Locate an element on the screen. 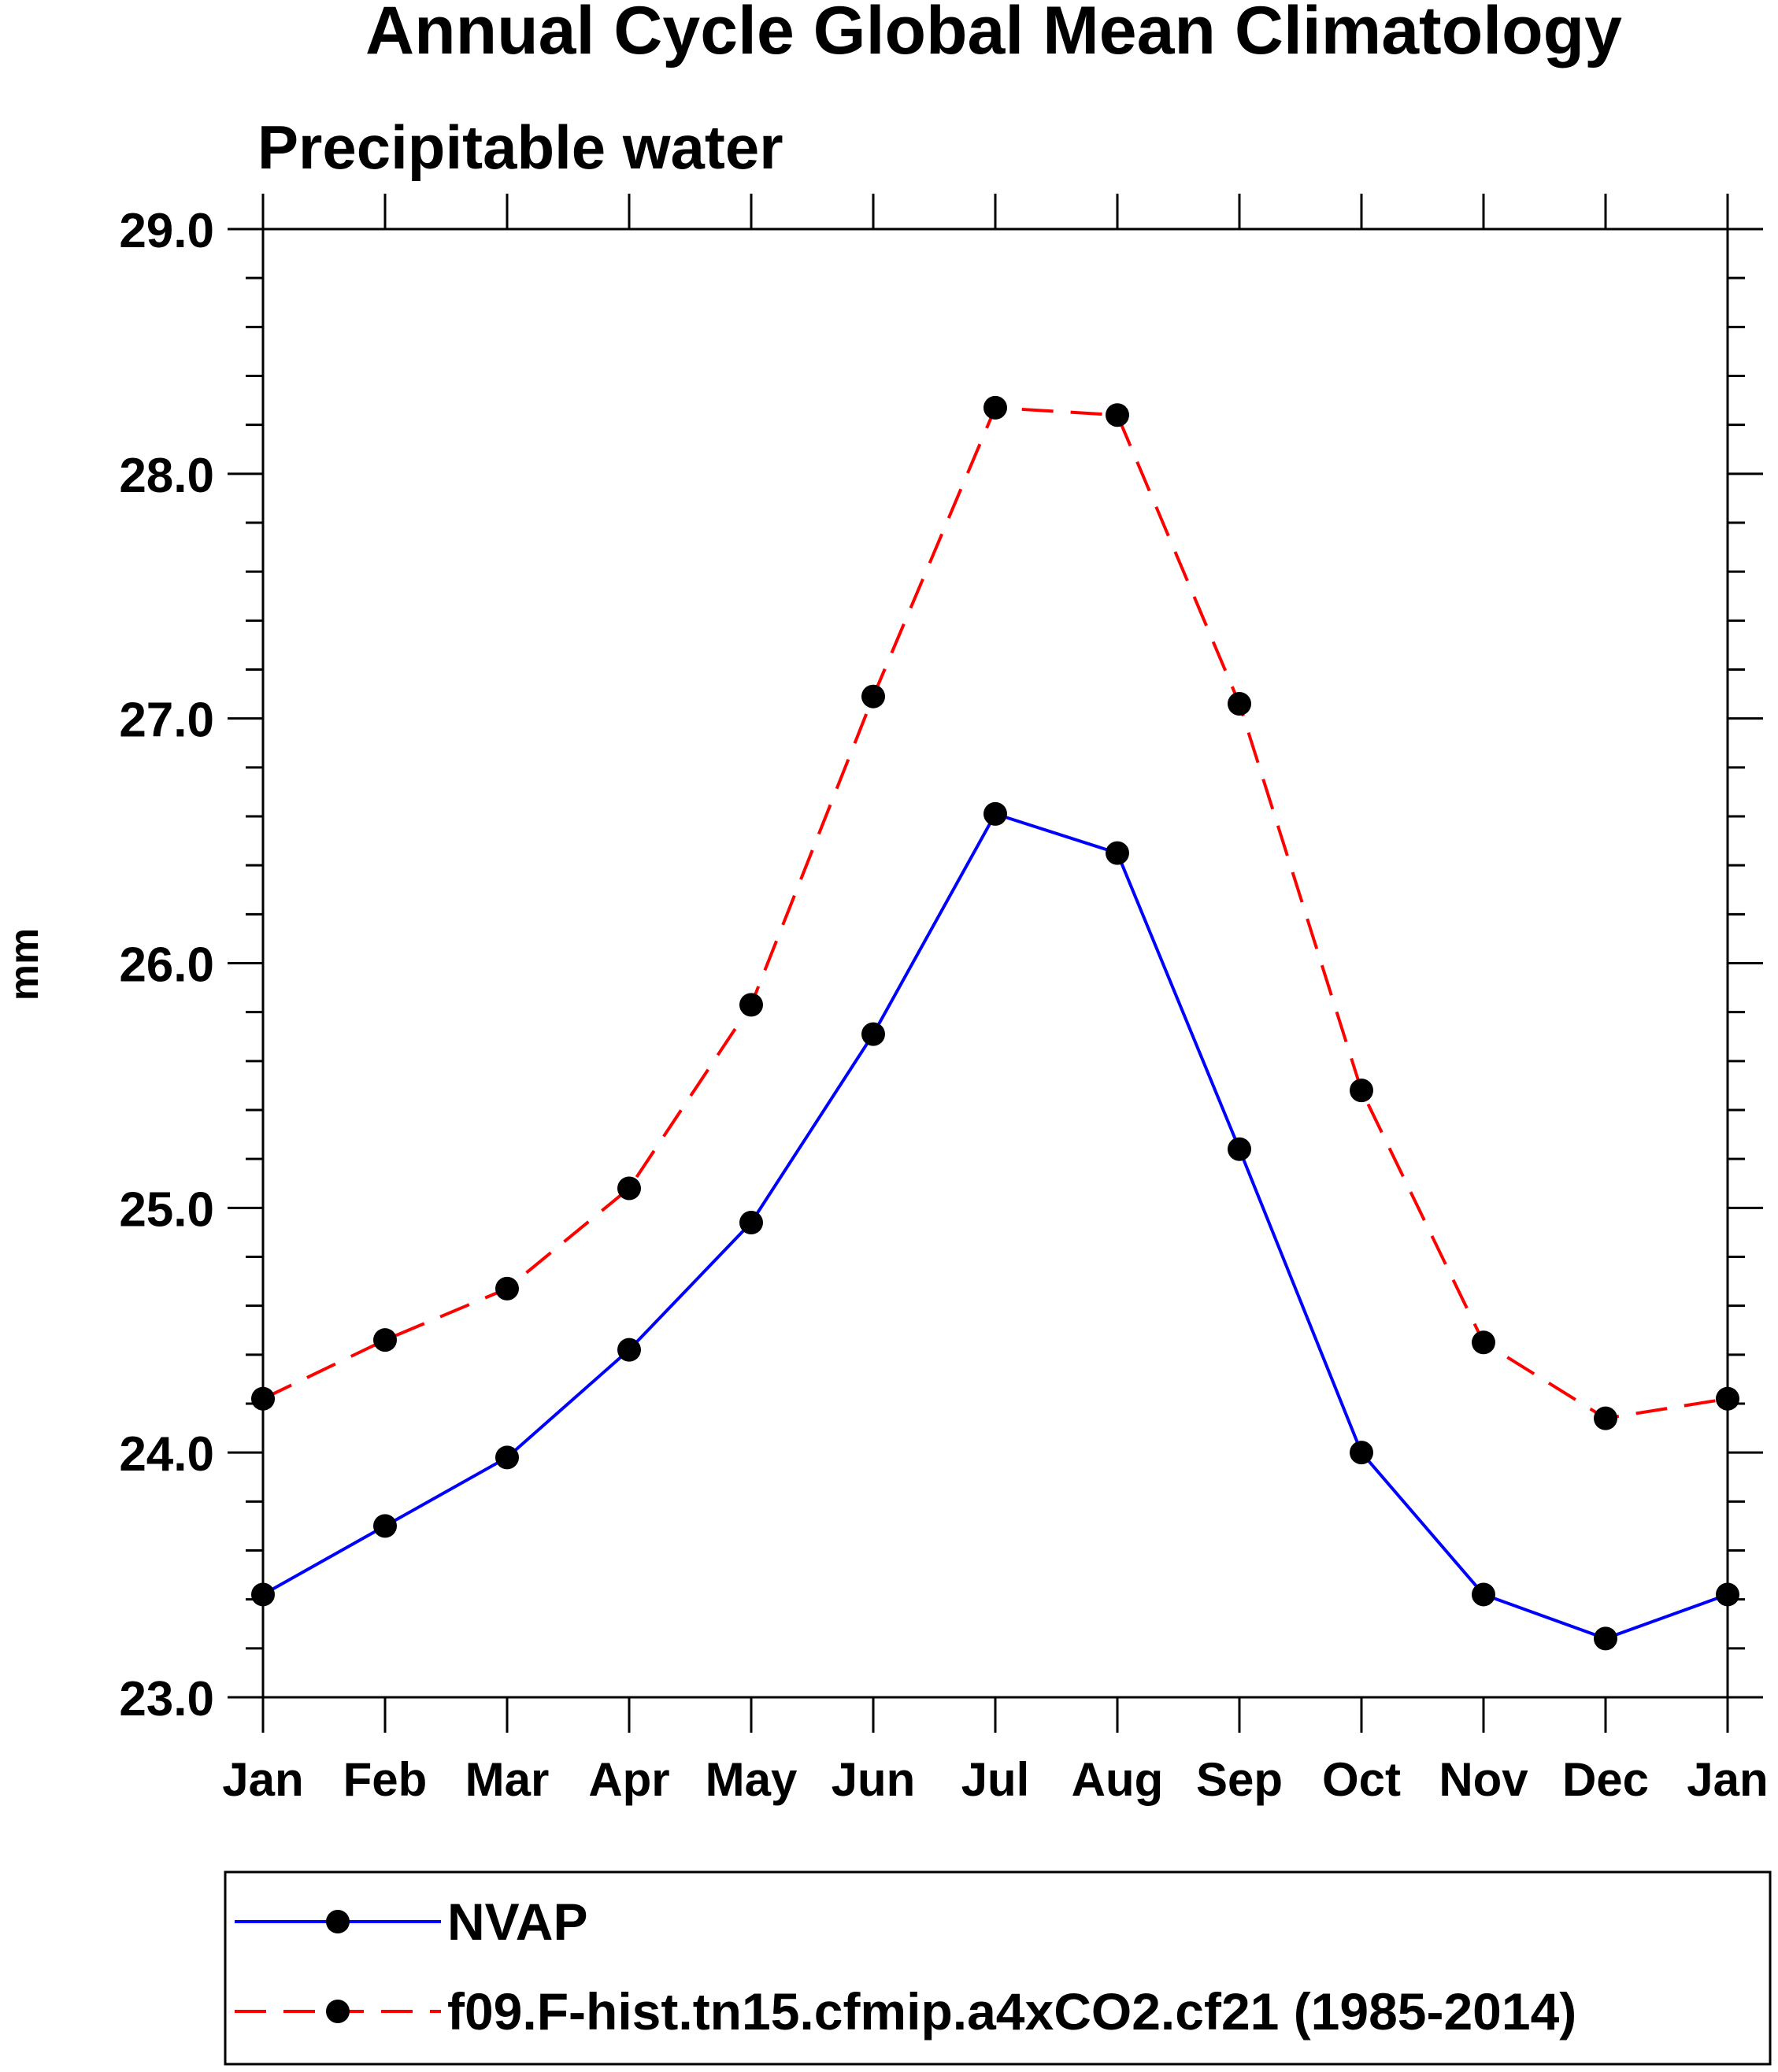  x-tick-label: Dec is located at coordinates (1605, 1779).